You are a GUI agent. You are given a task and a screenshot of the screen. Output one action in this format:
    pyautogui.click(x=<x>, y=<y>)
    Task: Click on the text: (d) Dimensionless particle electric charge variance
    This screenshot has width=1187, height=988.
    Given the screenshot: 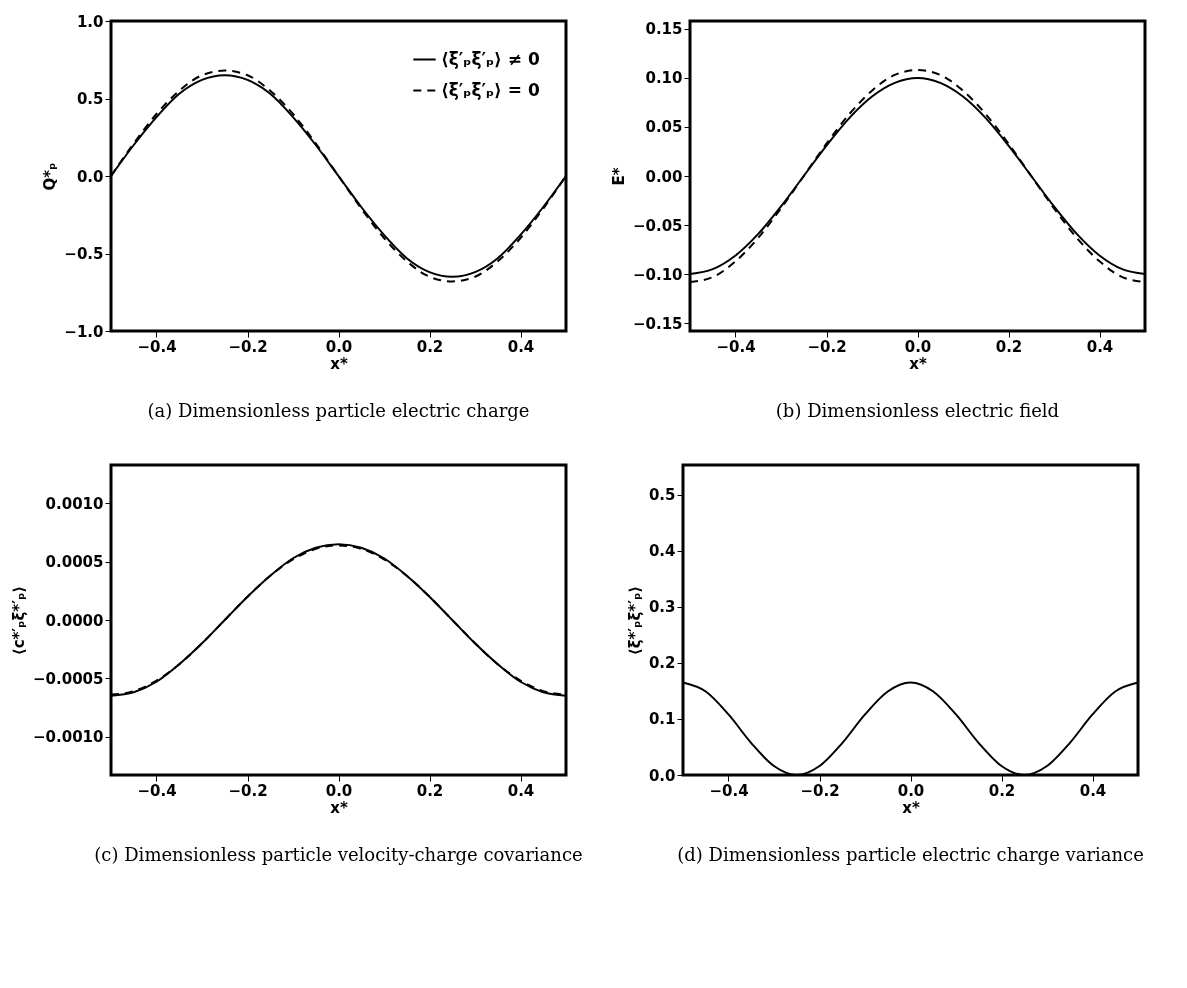 What is the action you would take?
    pyautogui.click(x=910, y=854)
    